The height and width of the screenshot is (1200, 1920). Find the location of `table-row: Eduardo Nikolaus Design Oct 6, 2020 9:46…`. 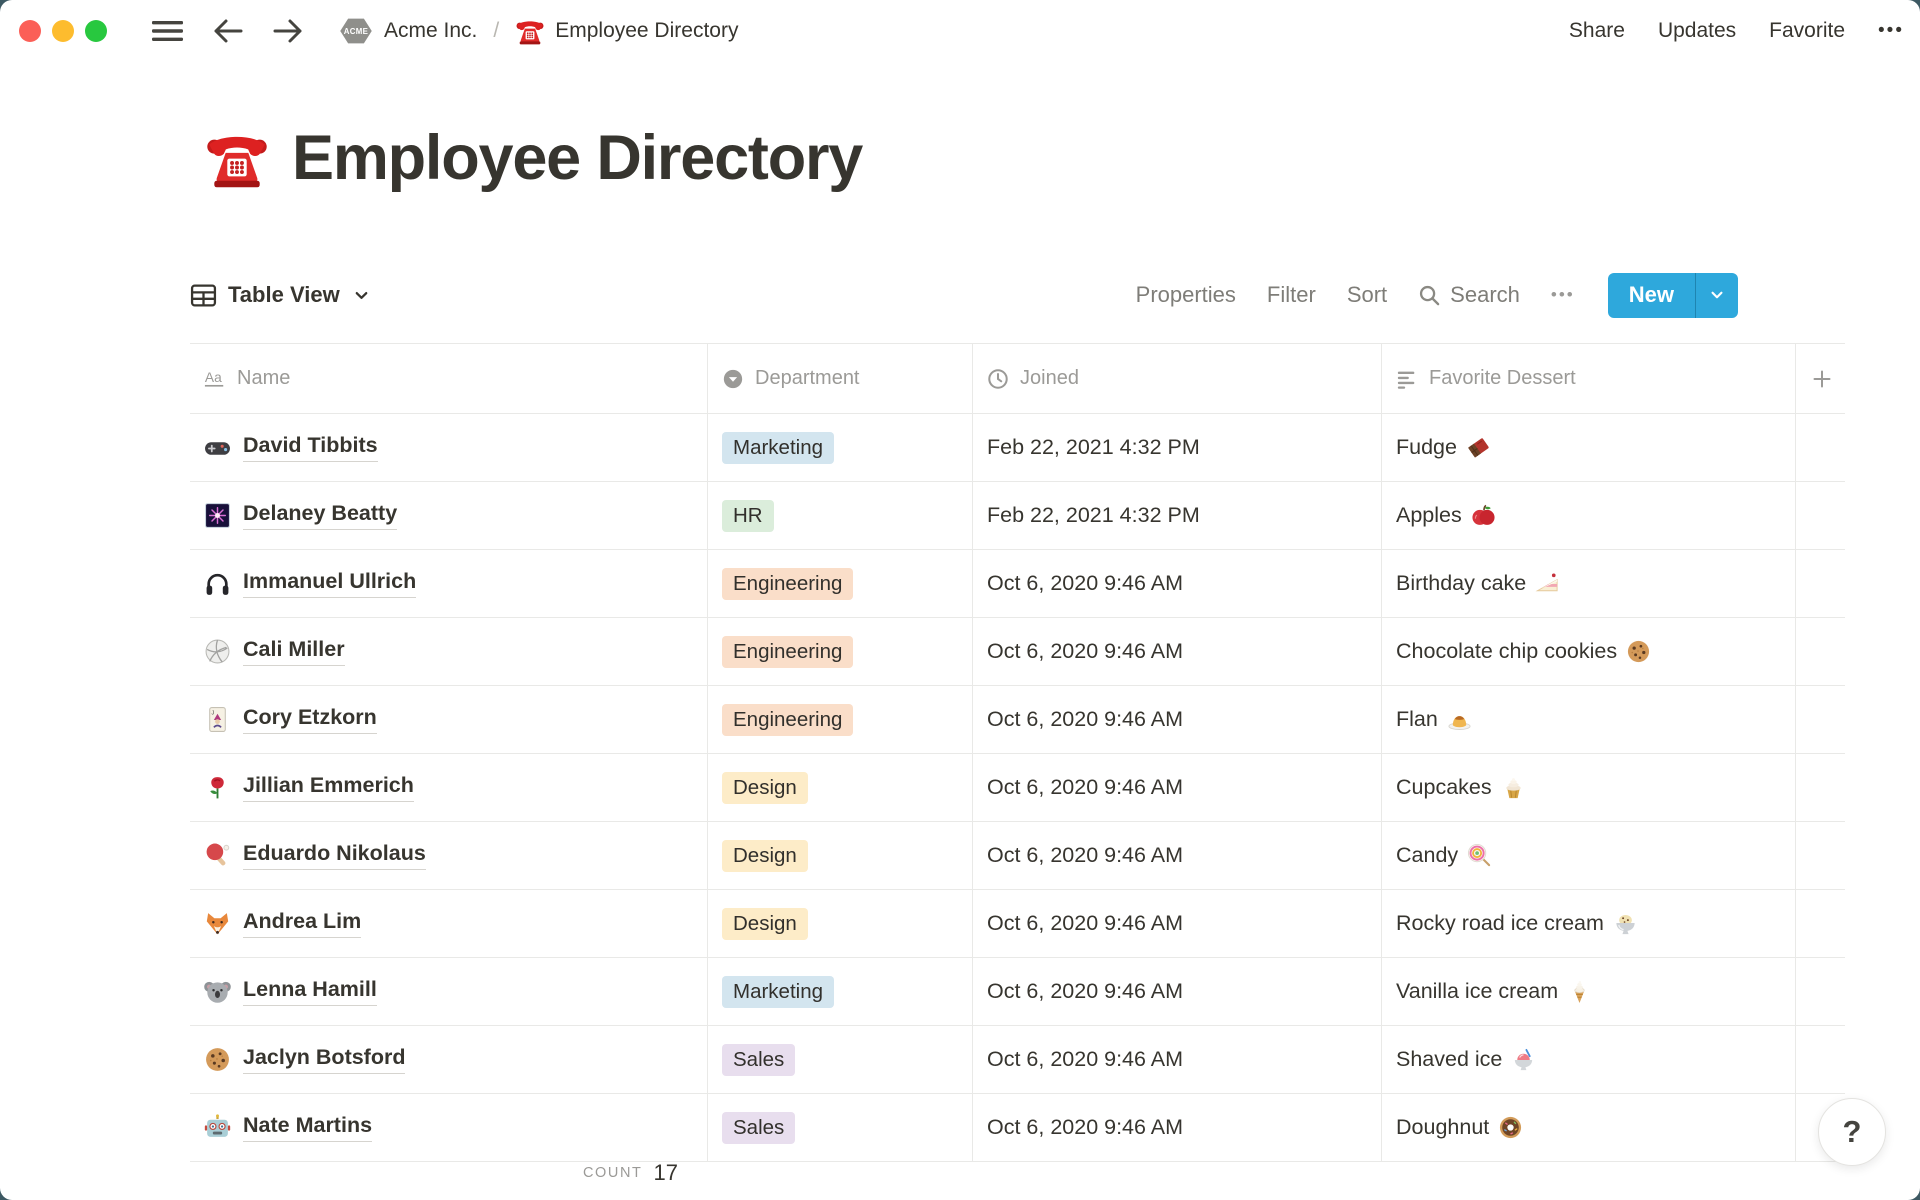

table-row: Eduardo Nikolaus Design Oct 6, 2020 9:46… is located at coordinates (1017, 856).